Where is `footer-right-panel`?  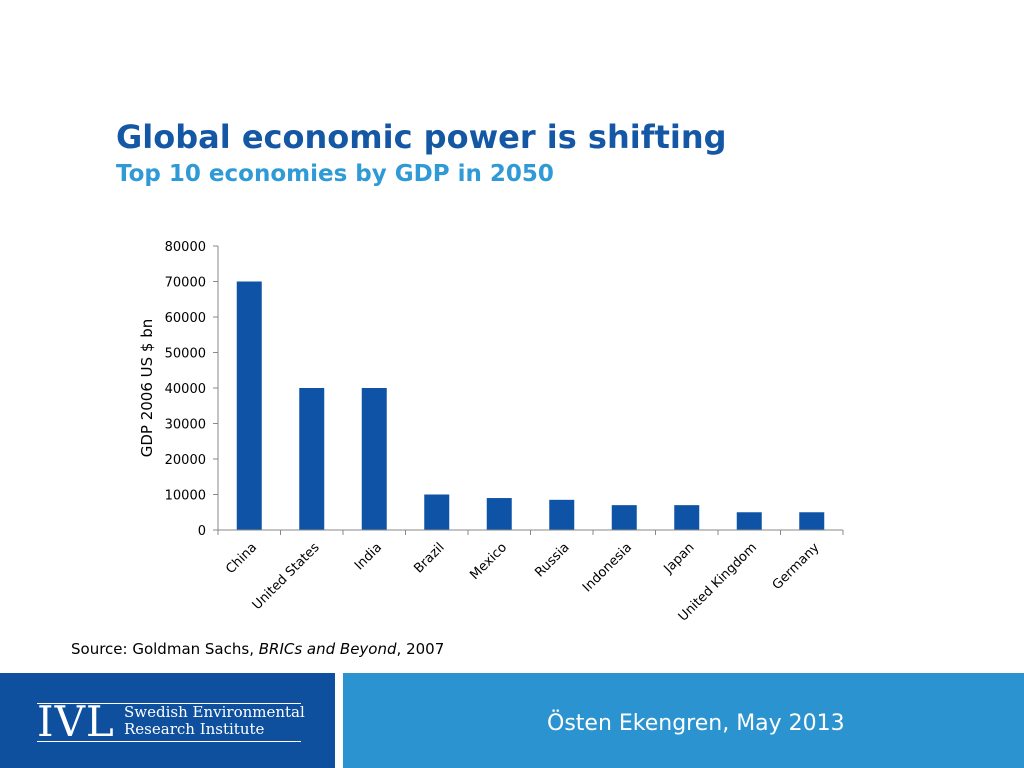 footer-right-panel is located at coordinates (683, 720).